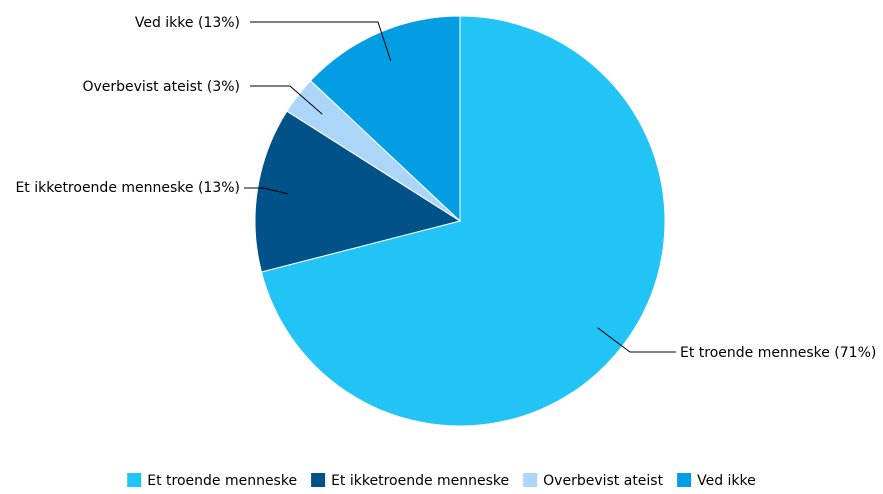 This screenshot has width=883, height=494. Describe the element at coordinates (222, 481) in the screenshot. I see `legend-label-et-troende-menneske: Et troende menneske` at that location.